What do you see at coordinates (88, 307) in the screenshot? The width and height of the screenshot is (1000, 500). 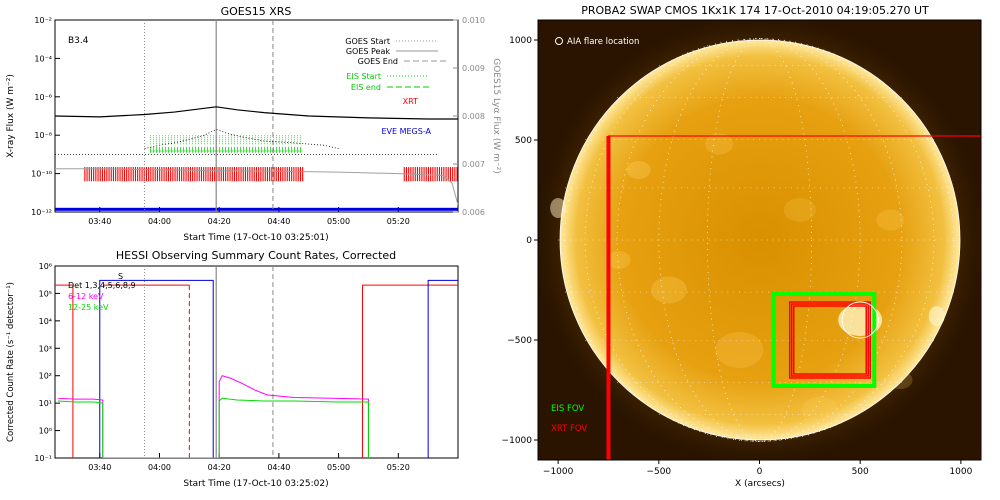 I see `hessi-legend-label: 12-25 keV` at bounding box center [88, 307].